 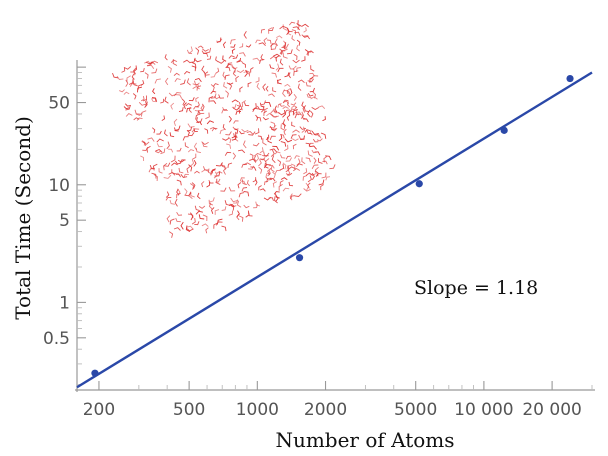 What do you see at coordinates (23, 218) in the screenshot?
I see `y-axis-title: Total Time (Second)` at bounding box center [23, 218].